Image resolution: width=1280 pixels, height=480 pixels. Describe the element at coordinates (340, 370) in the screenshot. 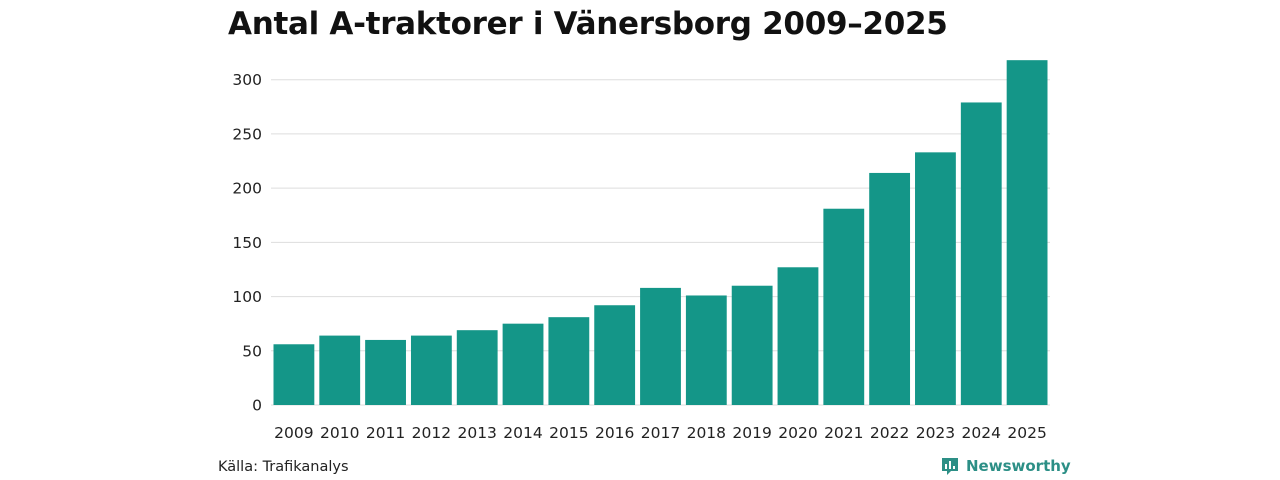

I see `bar-2010` at that location.